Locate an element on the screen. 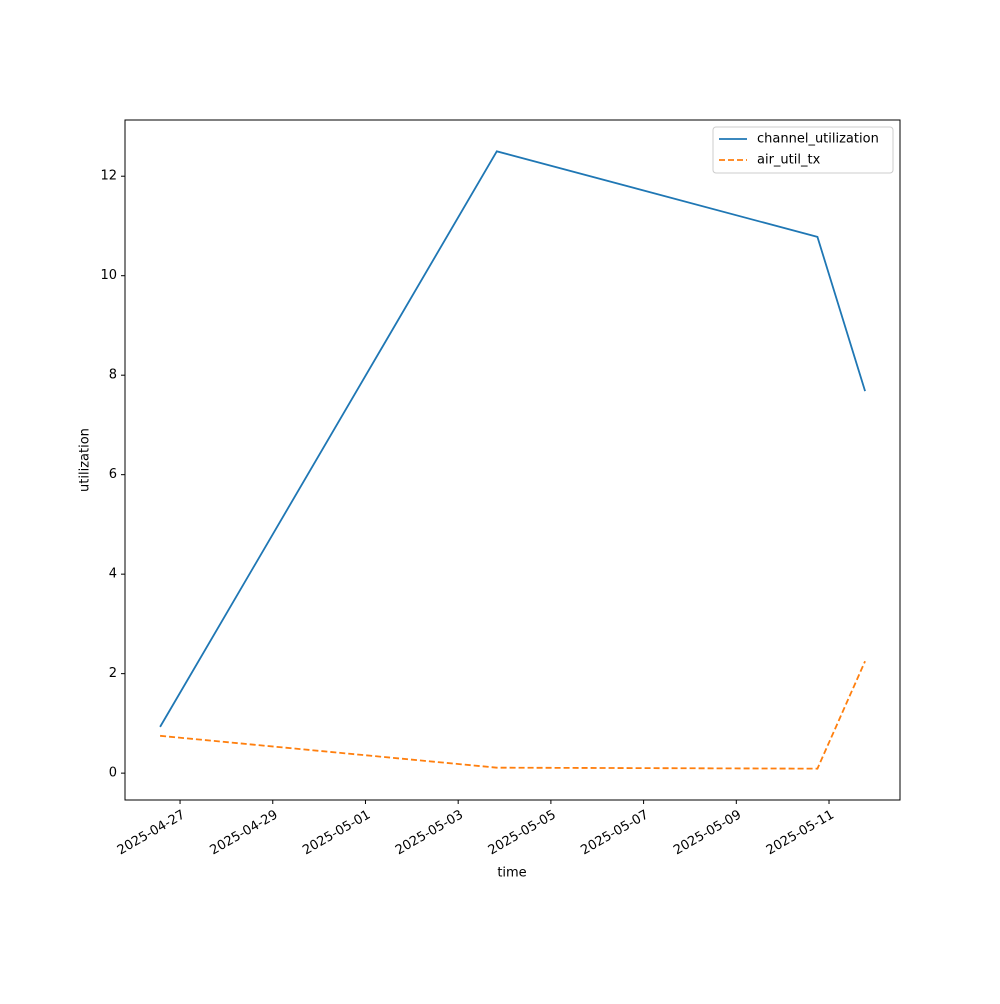  y-tick-label: 6 is located at coordinates (113, 474).